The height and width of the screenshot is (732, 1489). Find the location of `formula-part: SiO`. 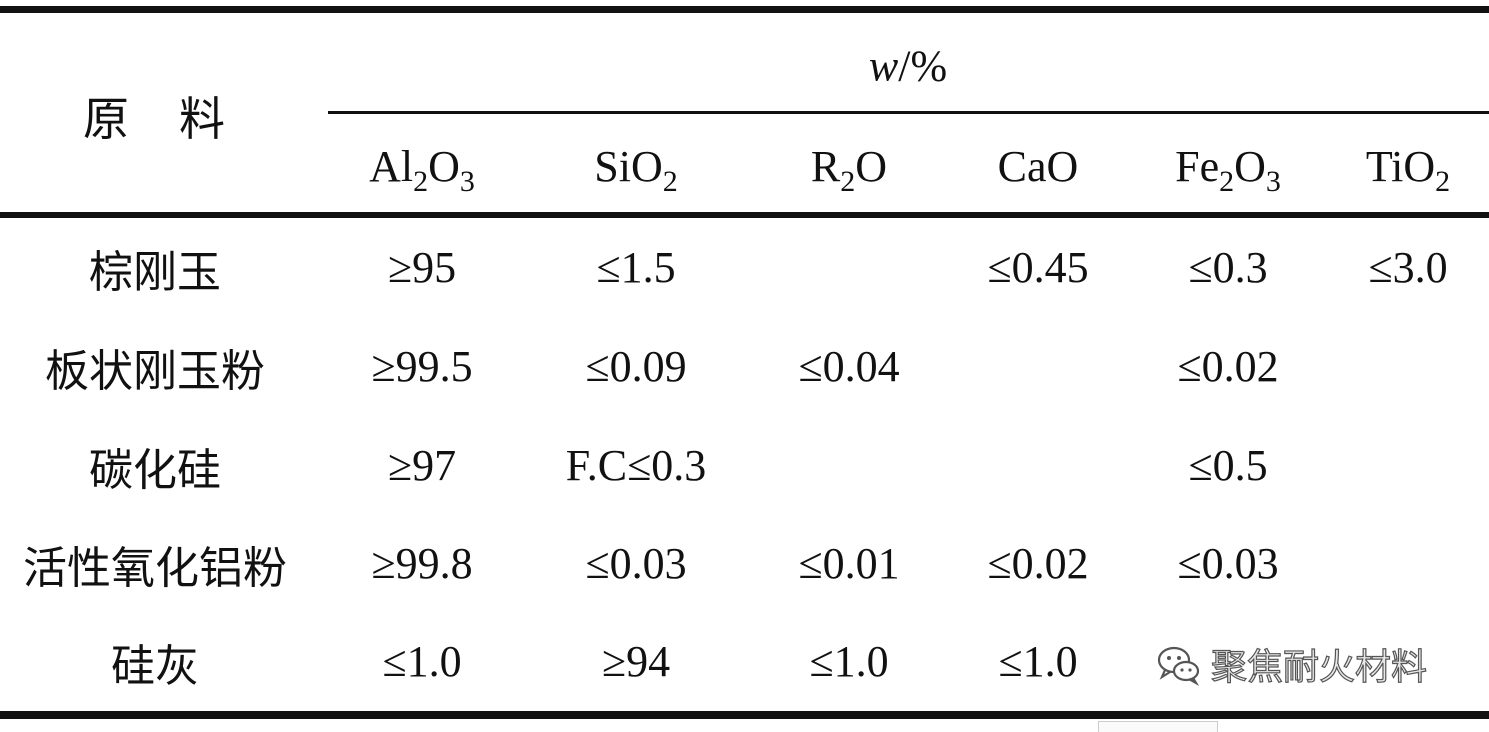

formula-part: SiO is located at coordinates (628, 166).